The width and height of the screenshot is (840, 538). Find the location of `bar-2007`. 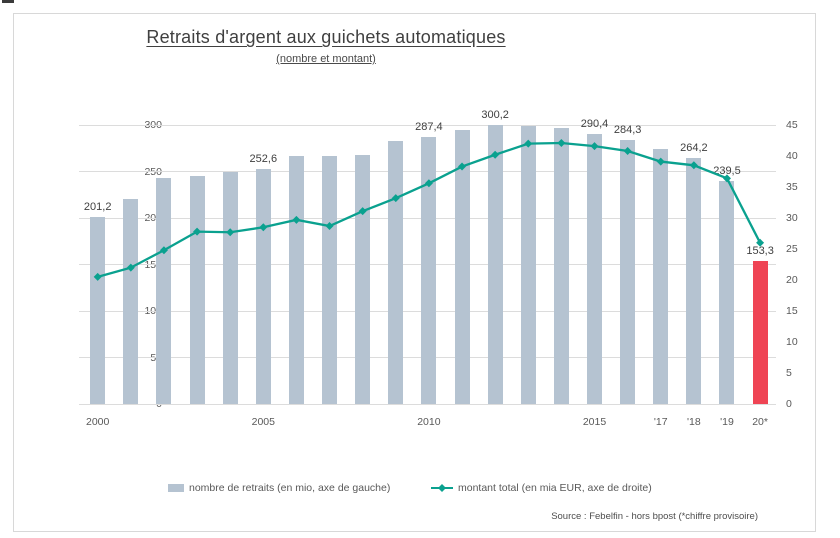

bar-2007 is located at coordinates (330, 279).